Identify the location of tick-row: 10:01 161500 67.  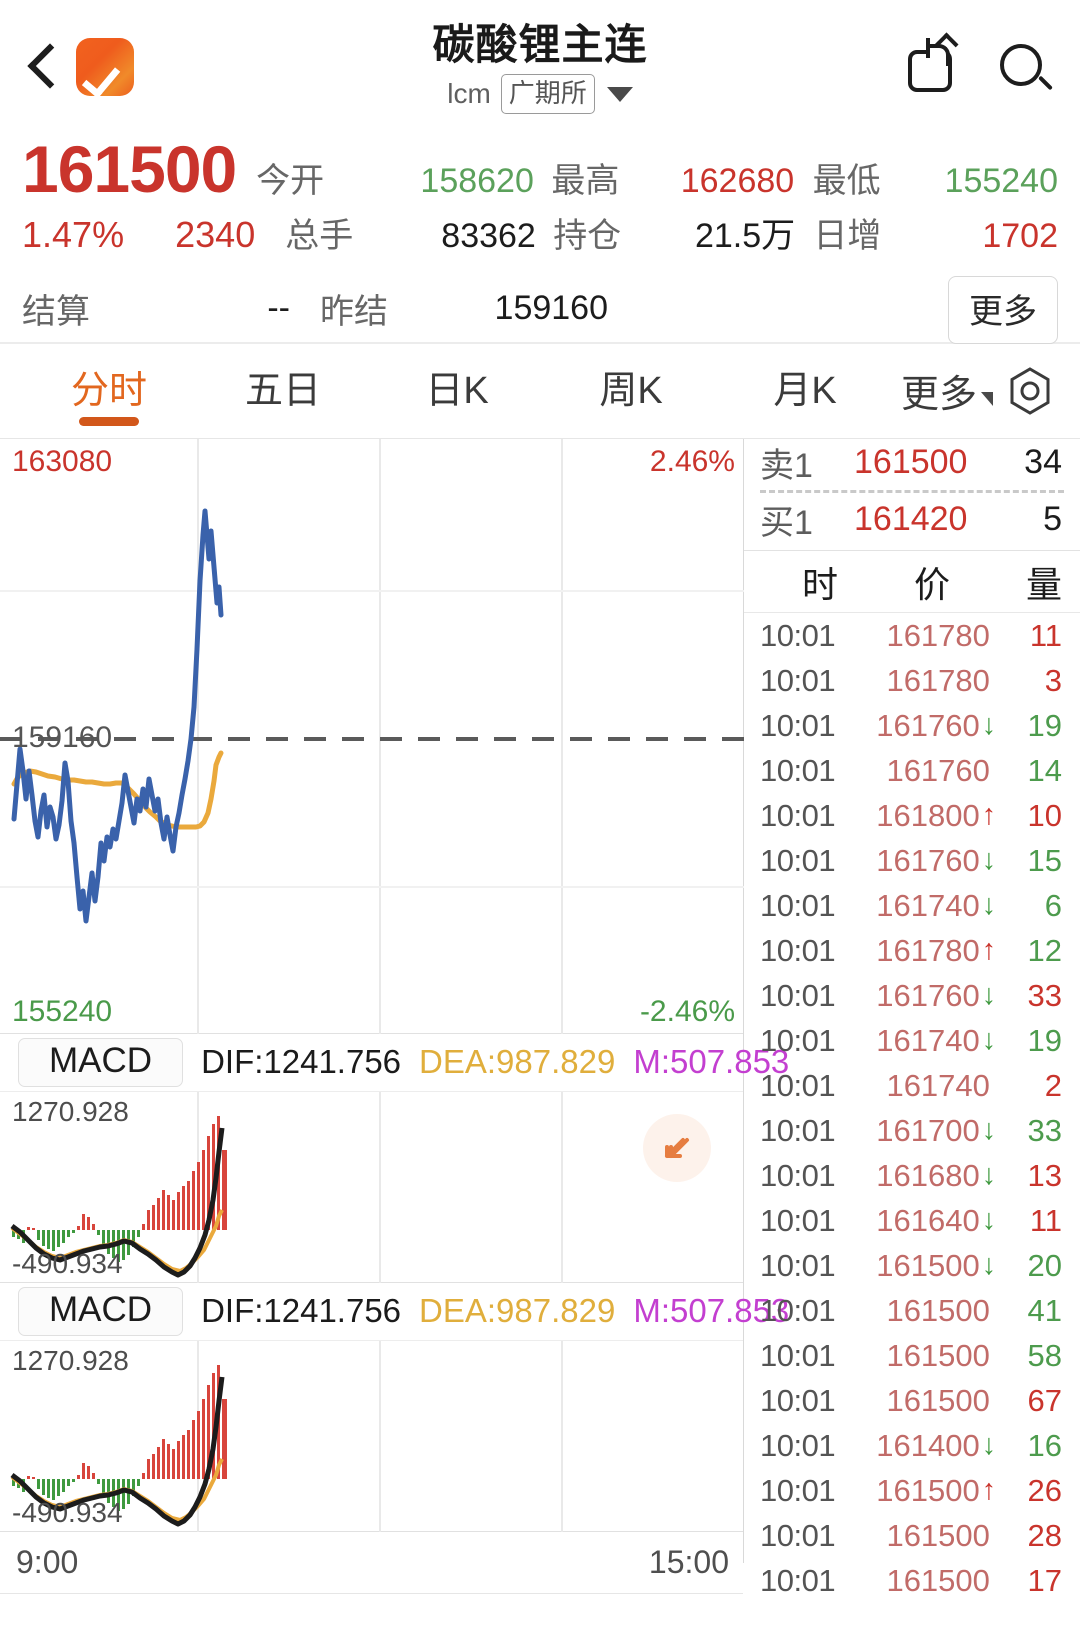
(912, 1400).